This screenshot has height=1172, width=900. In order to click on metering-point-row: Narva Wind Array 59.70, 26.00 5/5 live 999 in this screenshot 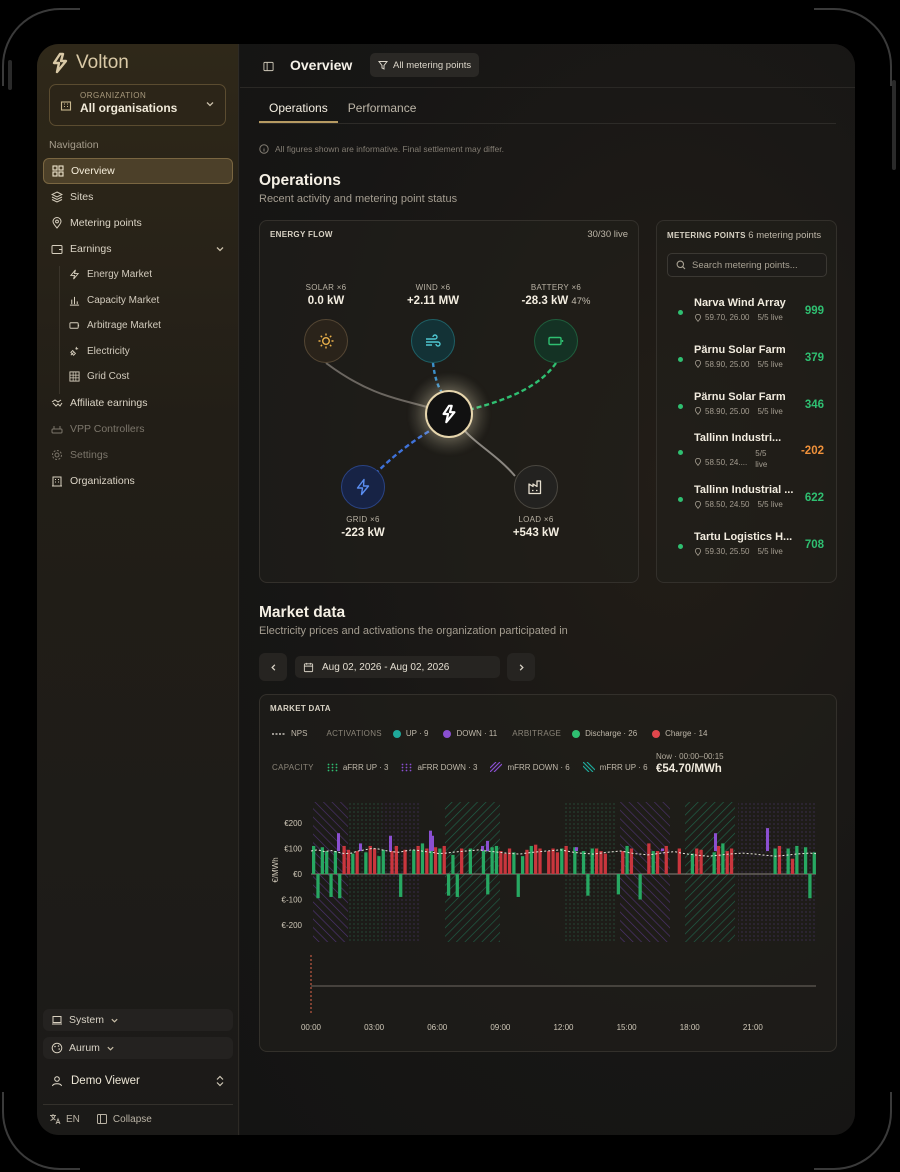, I will do `click(746, 314)`.